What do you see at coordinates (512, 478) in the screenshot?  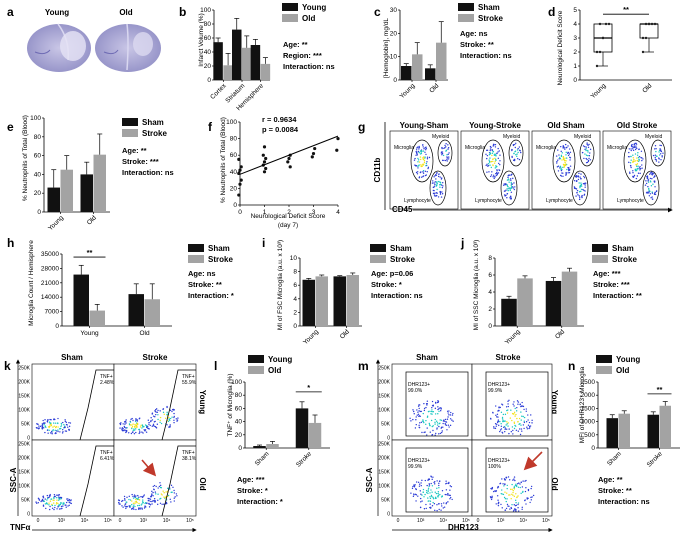 I see `flow-plot-frame` at bounding box center [512, 478].